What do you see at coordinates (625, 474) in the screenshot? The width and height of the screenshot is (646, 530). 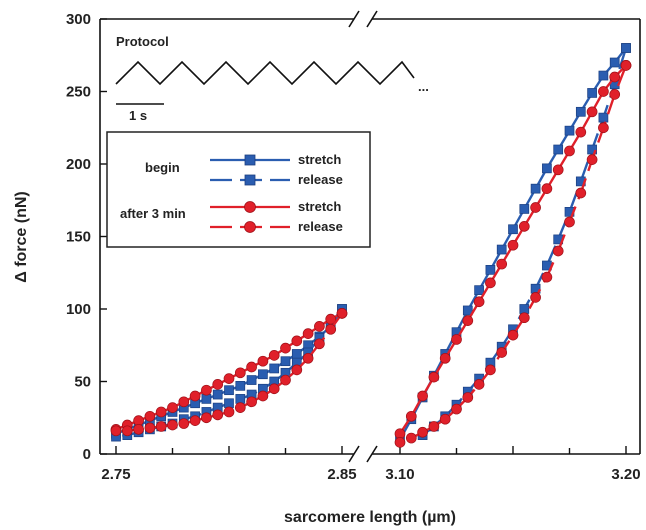 I see `x-tick-label: 3.20` at bounding box center [625, 474].